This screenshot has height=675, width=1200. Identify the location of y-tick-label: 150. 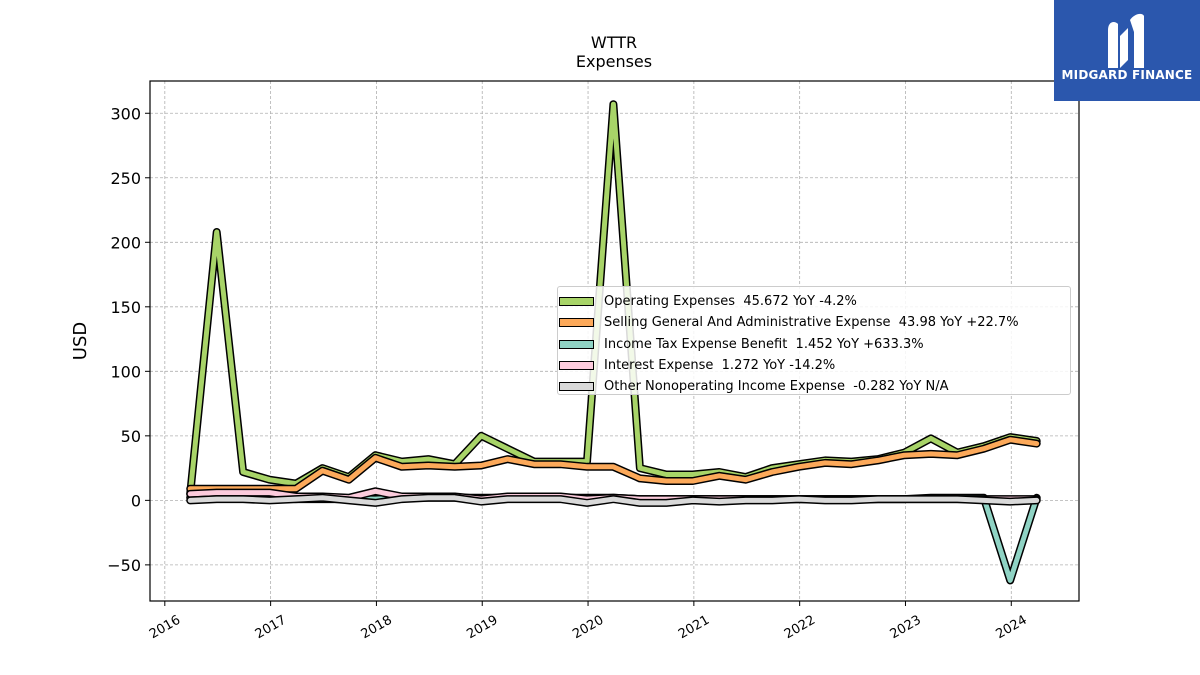
(125, 307).